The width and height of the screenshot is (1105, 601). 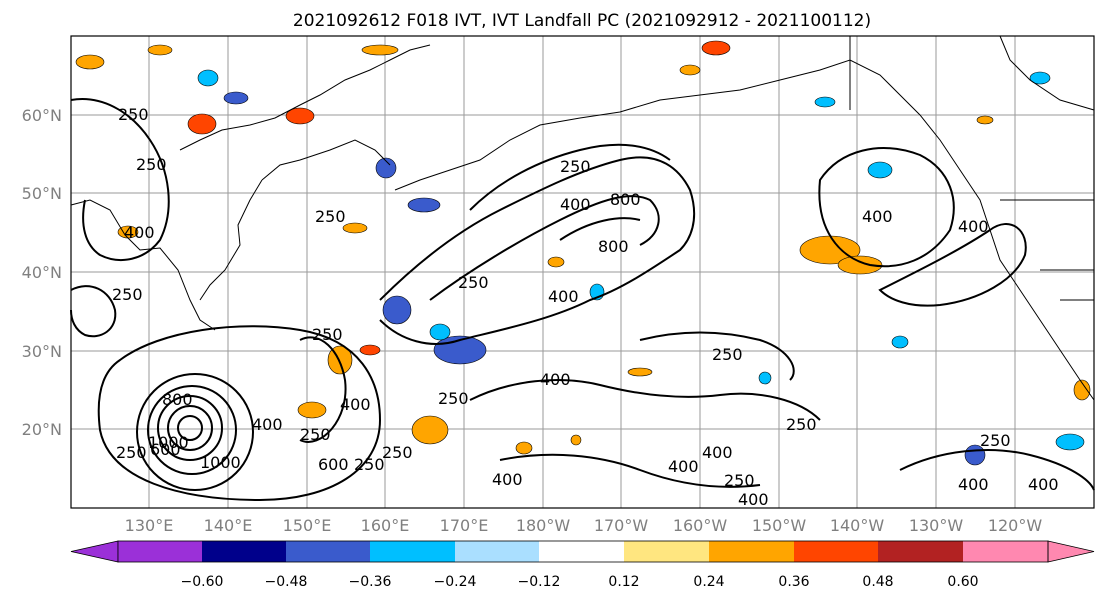 I want to click on colorbar-outline, so click(x=583, y=551).